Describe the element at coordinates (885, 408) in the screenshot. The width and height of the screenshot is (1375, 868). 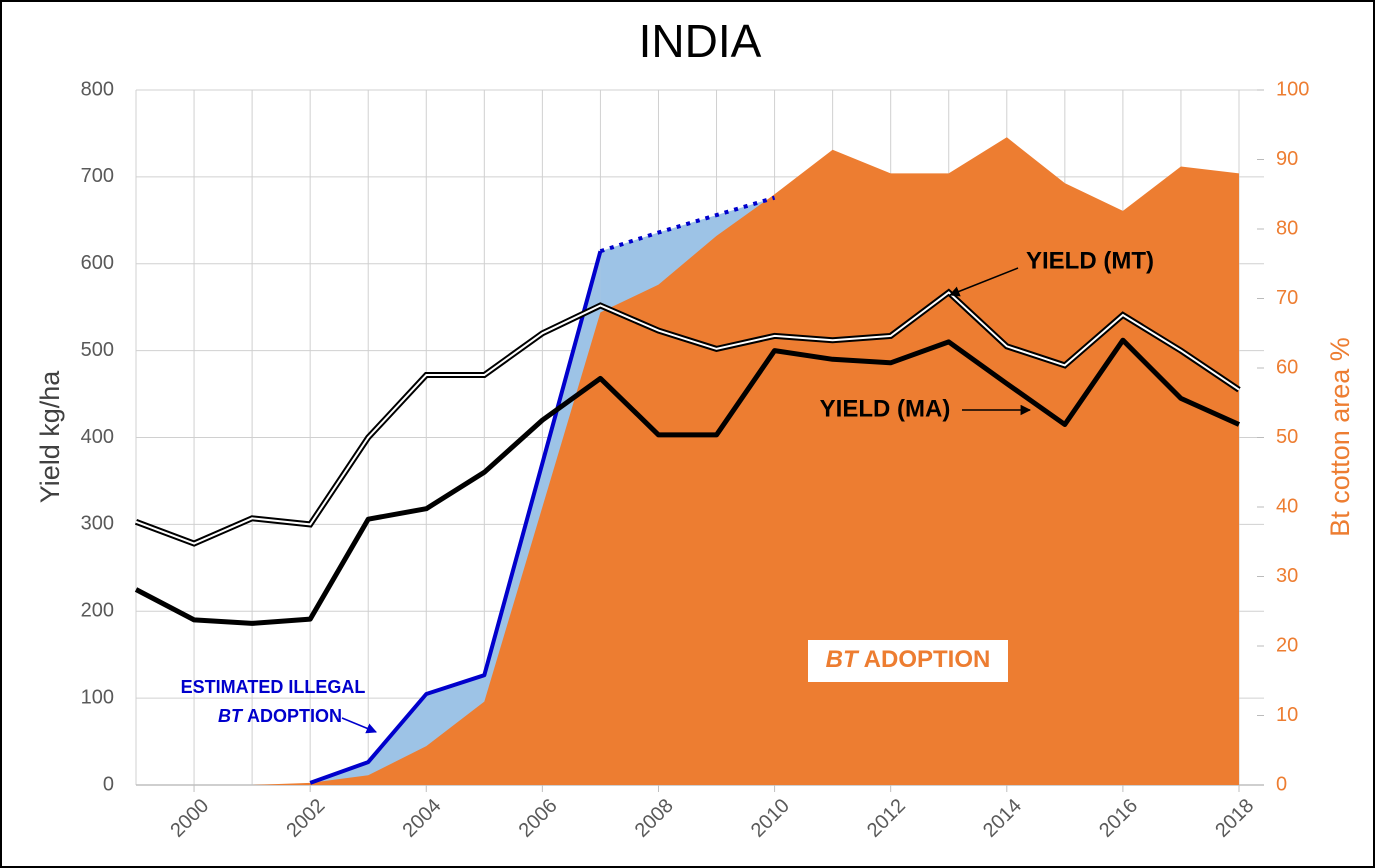
I see `annotation: YIELD (MA)` at that location.